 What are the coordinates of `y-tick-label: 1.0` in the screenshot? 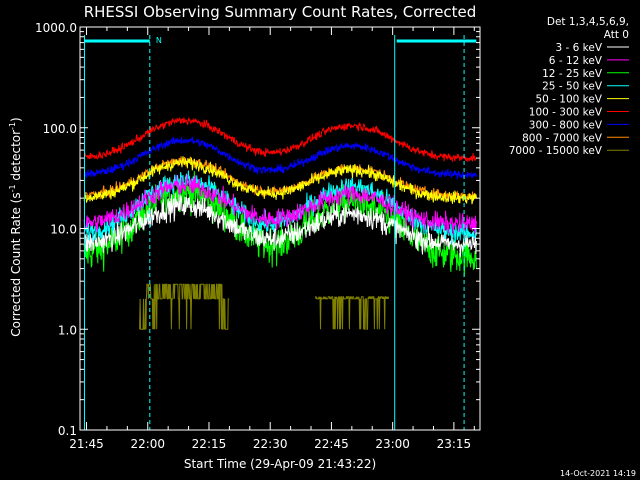 It's located at (67, 330).